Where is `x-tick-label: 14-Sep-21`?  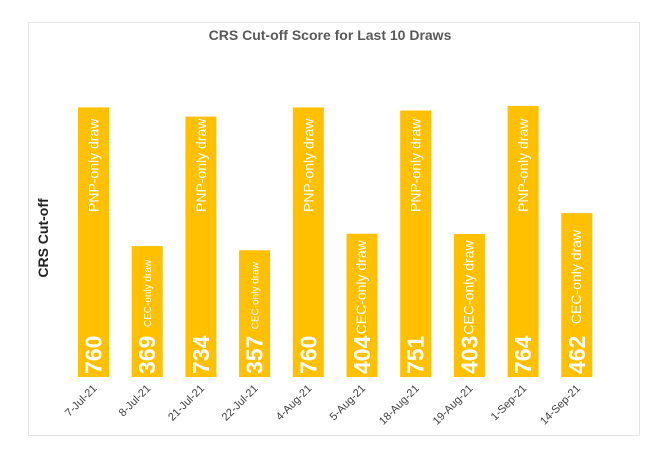 x-tick-label: 14-Sep-21 is located at coordinates (560, 405).